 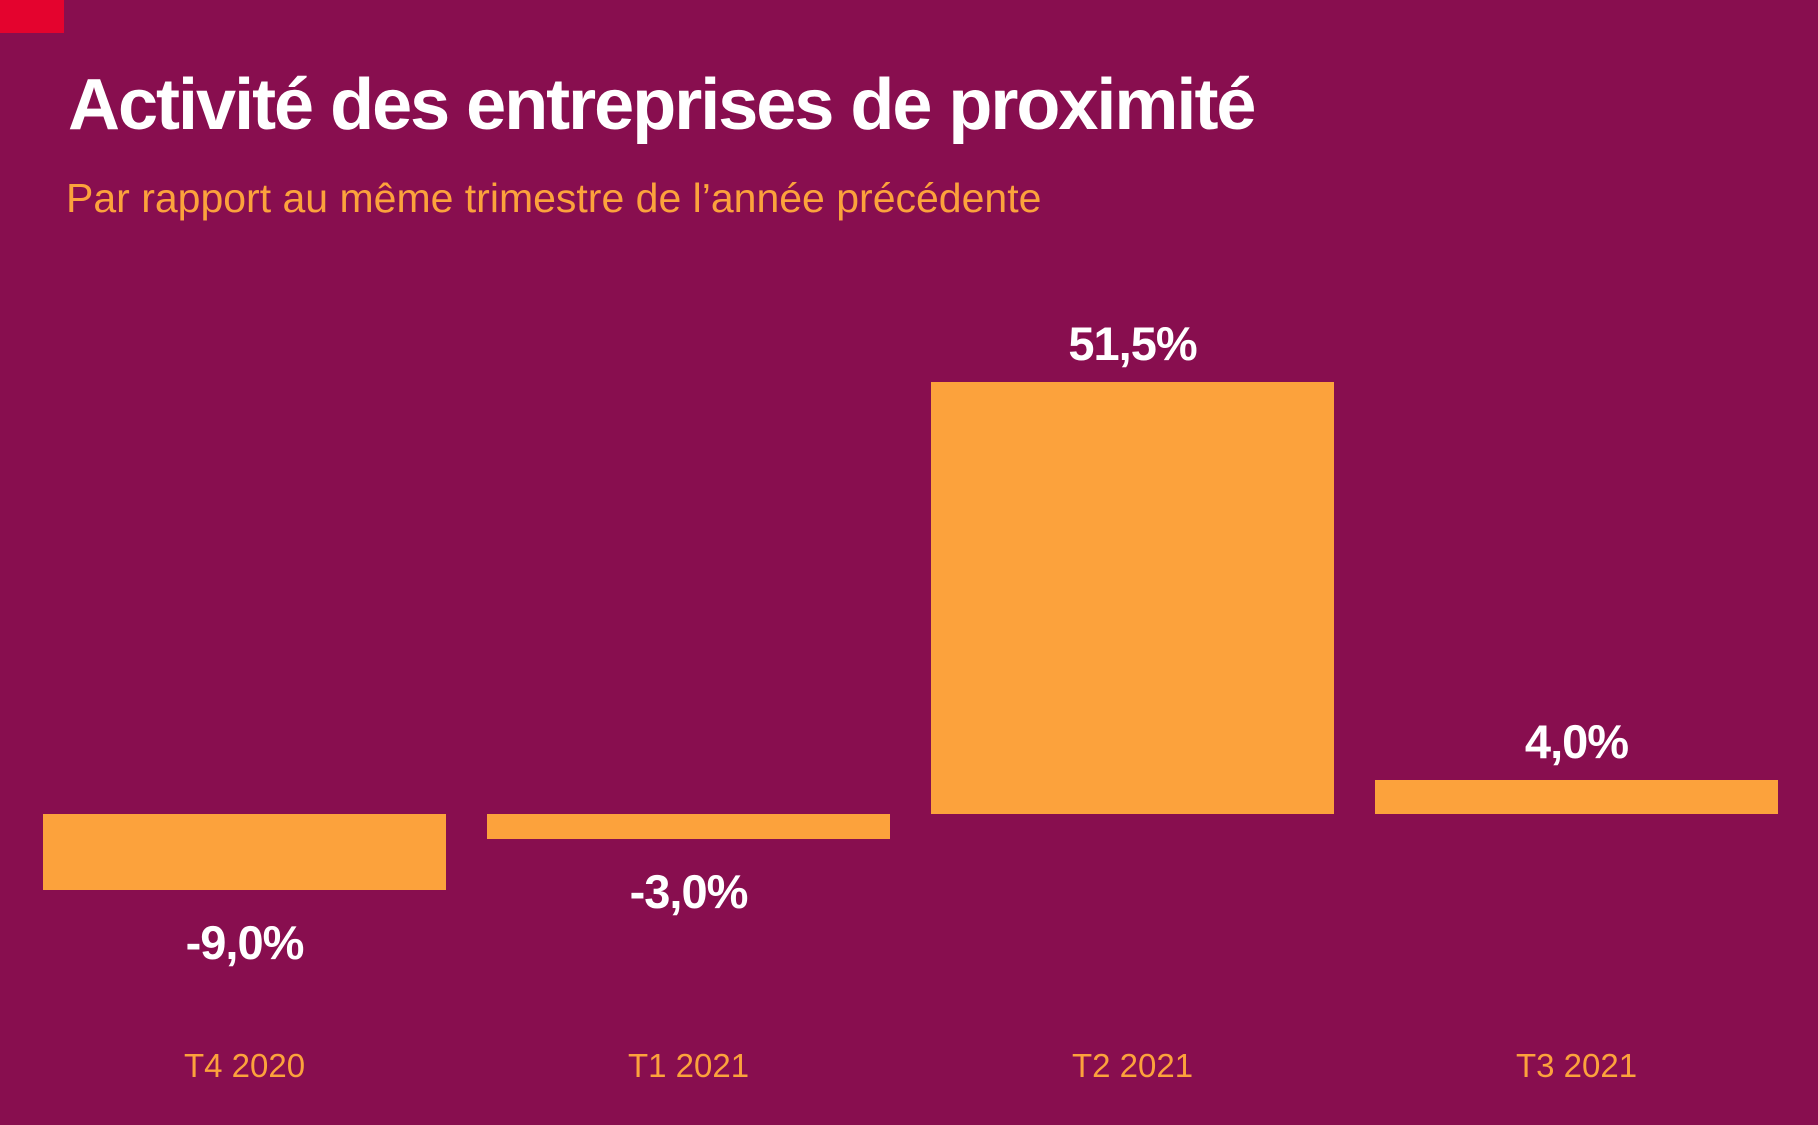 What do you see at coordinates (1132, 598) in the screenshot?
I see `bar-t2-2021` at bounding box center [1132, 598].